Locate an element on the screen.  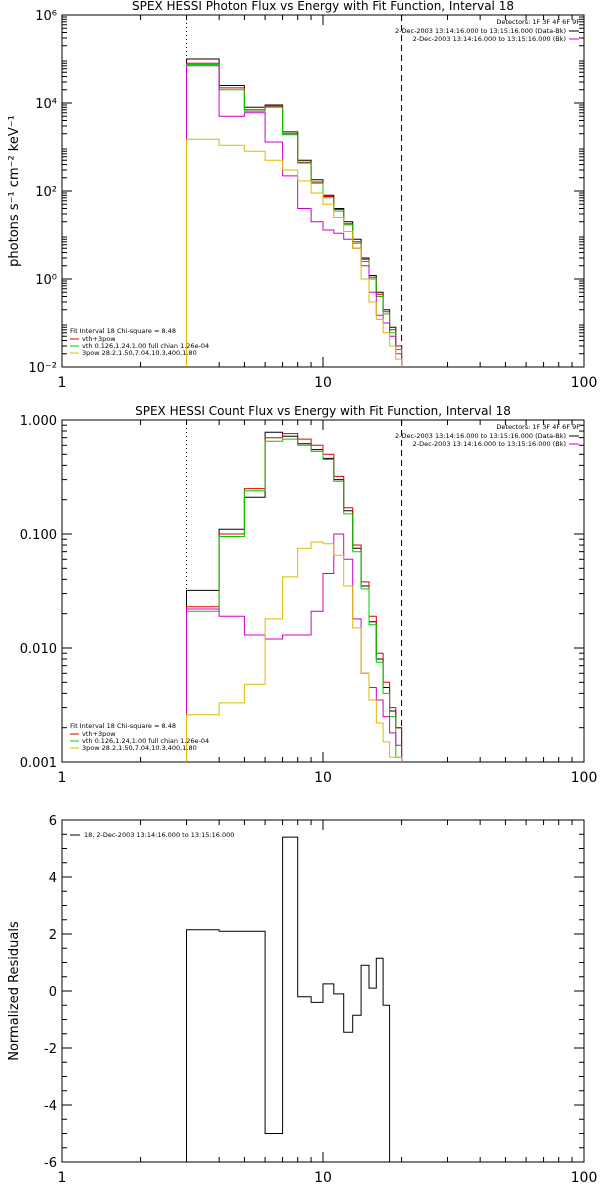
chart-1-fit-legend-entry: 3pow 28.2,1.50,7.04,10.3,400,1.80 is located at coordinates (139, 353).